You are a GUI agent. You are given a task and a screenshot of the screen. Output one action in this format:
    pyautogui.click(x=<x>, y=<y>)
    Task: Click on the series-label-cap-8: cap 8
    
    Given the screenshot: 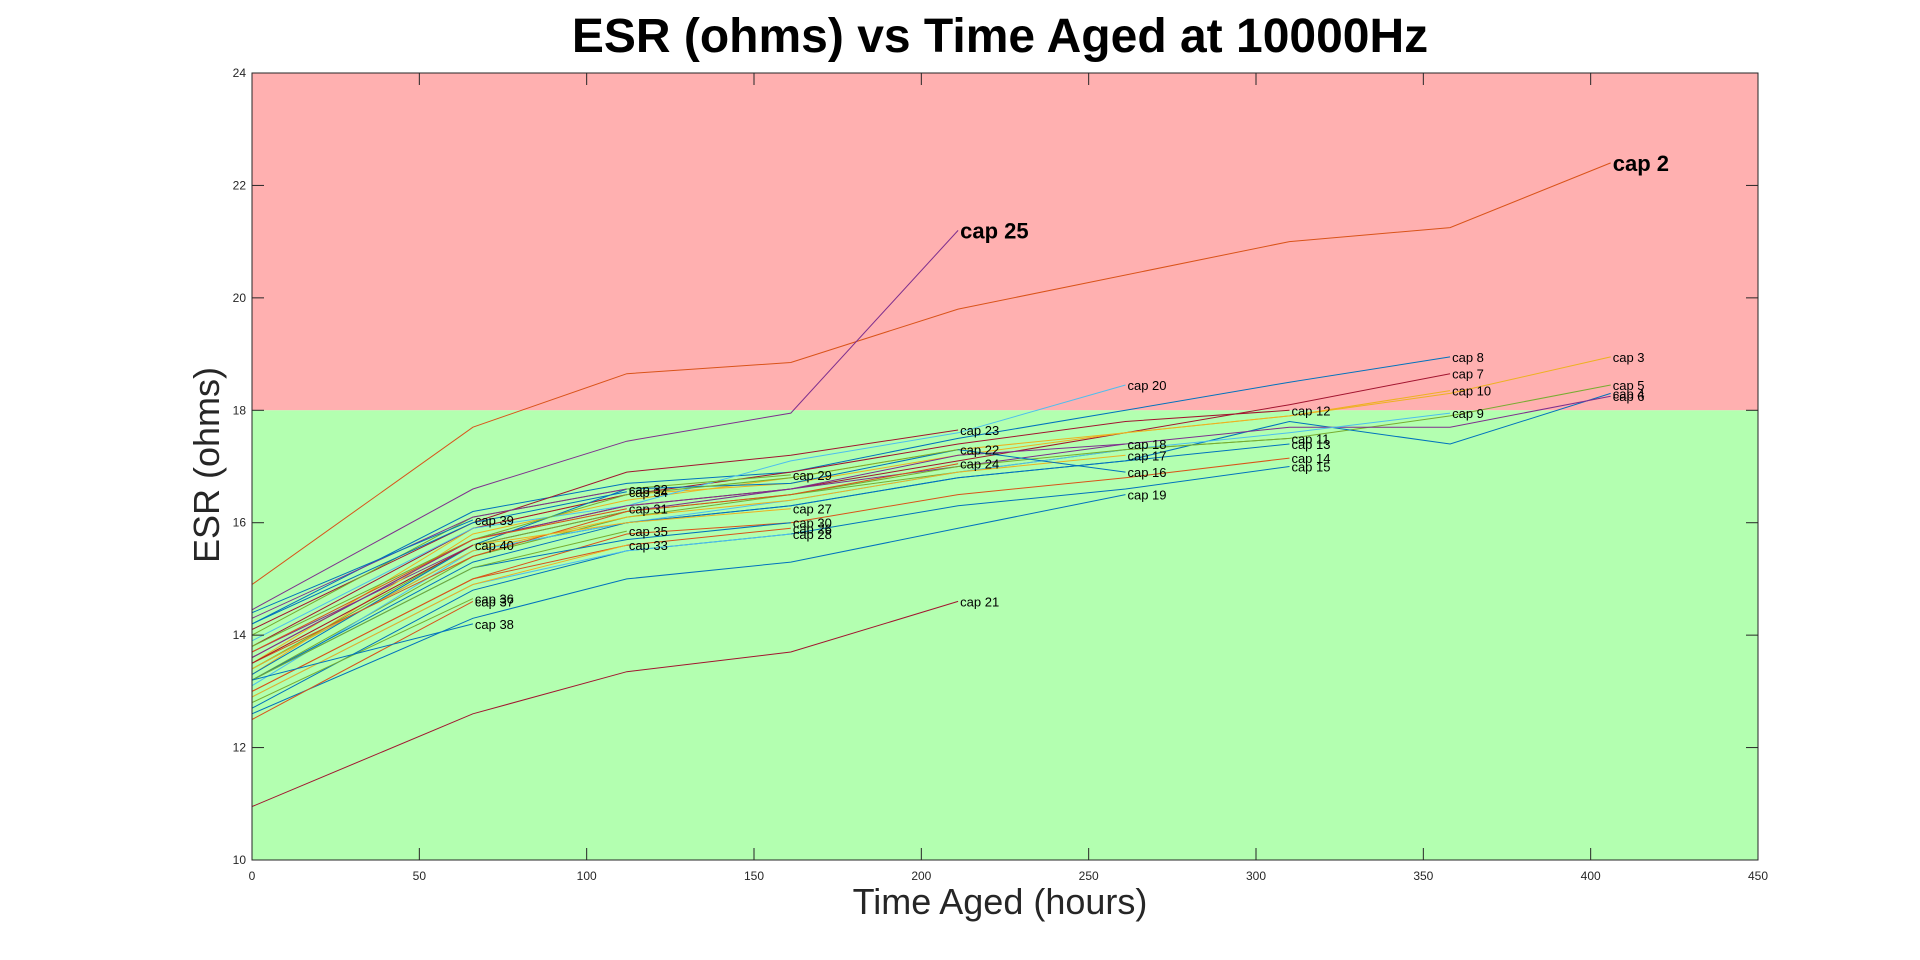 What is the action you would take?
    pyautogui.click(x=1468, y=357)
    